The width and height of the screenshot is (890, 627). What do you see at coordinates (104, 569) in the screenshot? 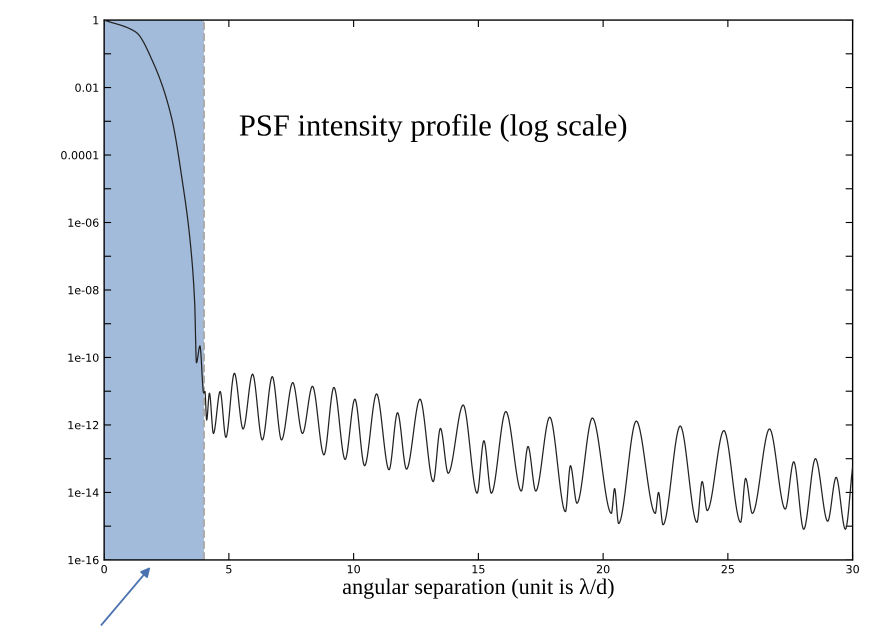
I see `x-tick-label: 0` at bounding box center [104, 569].